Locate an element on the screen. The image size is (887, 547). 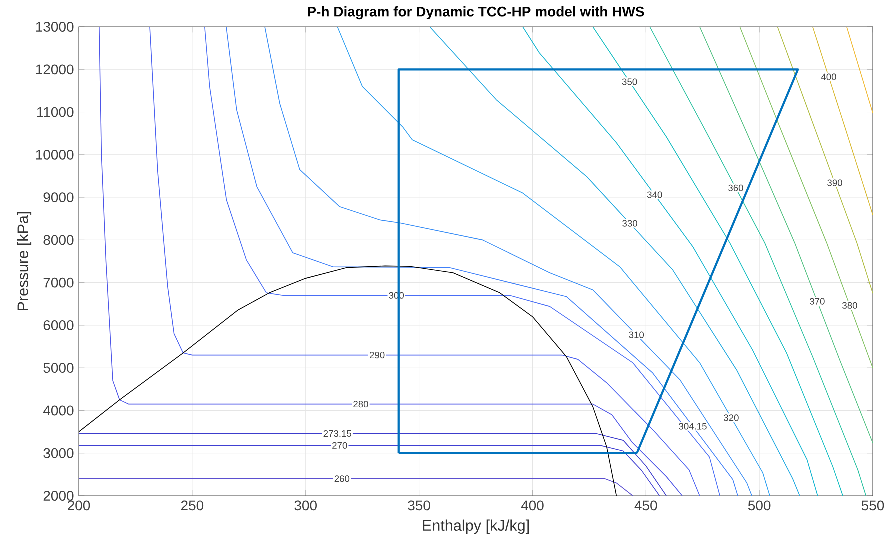
y-tick-label: 7000 is located at coordinates (59, 283).